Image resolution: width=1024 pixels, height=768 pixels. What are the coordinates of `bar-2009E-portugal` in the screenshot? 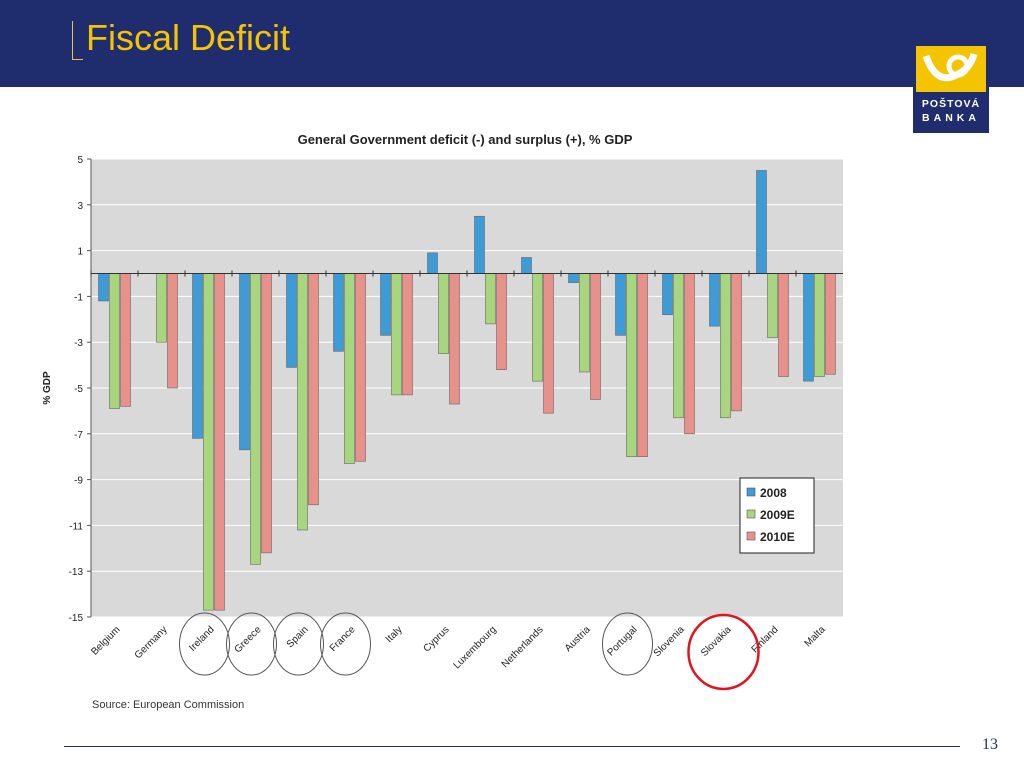 It's located at (631, 365).